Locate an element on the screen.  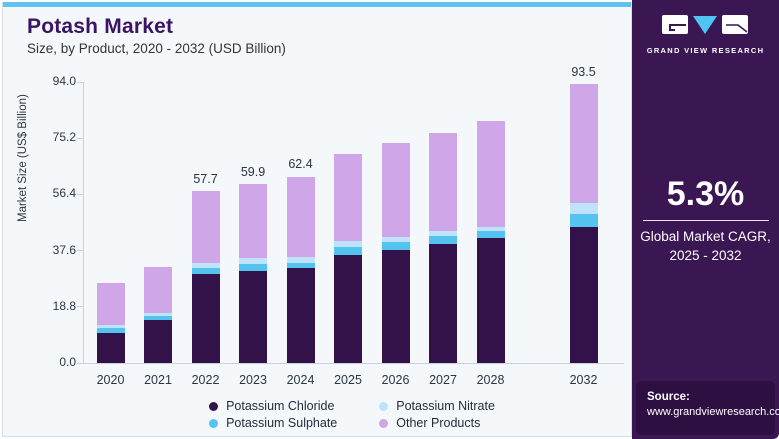
bar-2021-segment-potassium-nitrate is located at coordinates (158, 315).